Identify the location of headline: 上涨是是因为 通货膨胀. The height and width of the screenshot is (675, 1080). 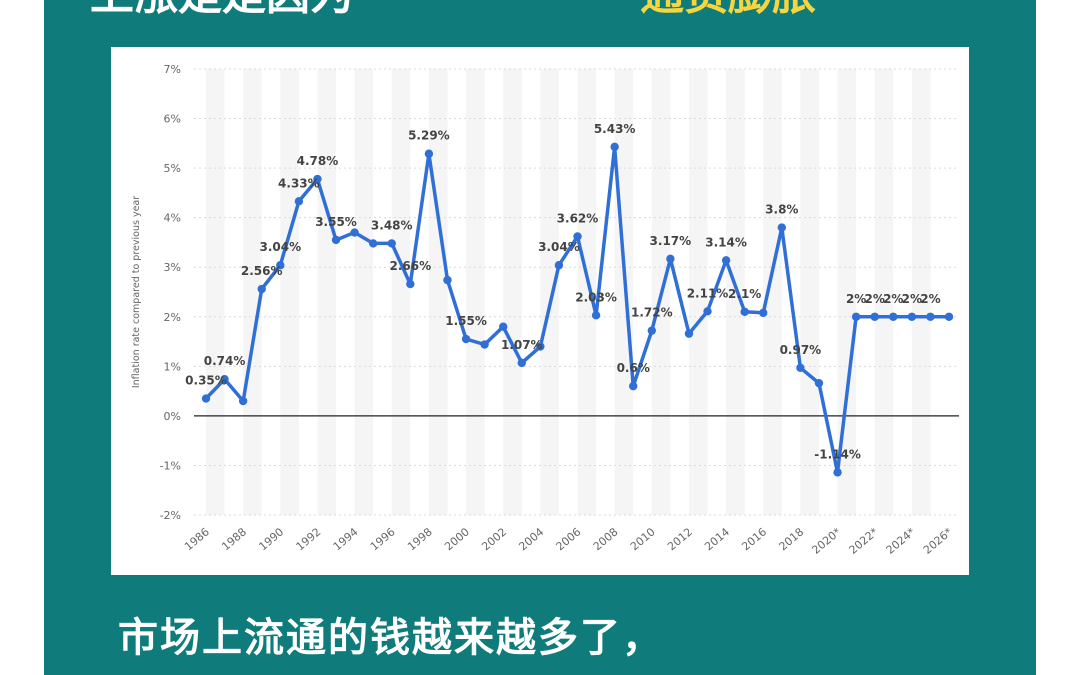
(540, 9).